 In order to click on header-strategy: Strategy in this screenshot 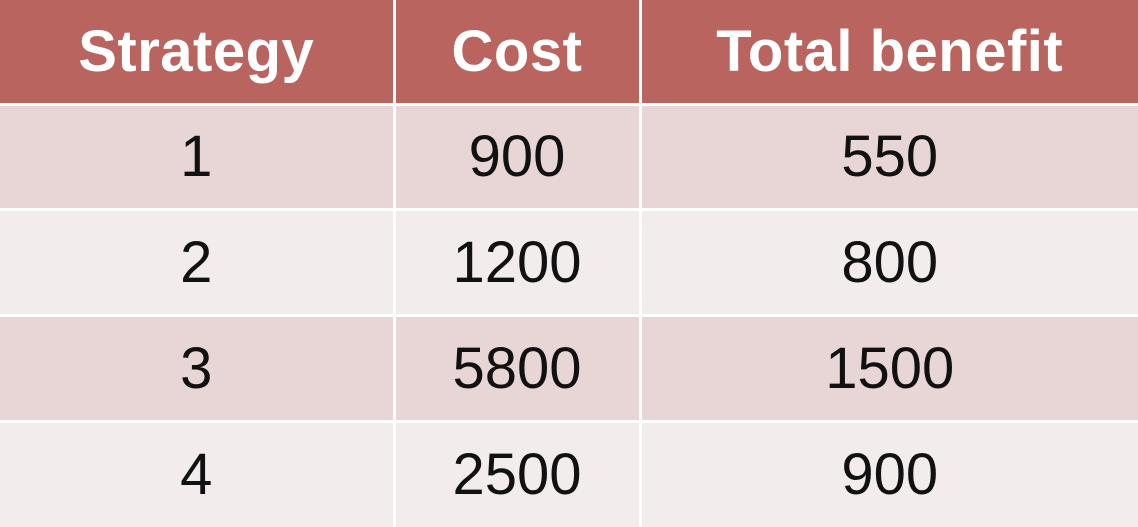, I will do `click(198, 53)`.